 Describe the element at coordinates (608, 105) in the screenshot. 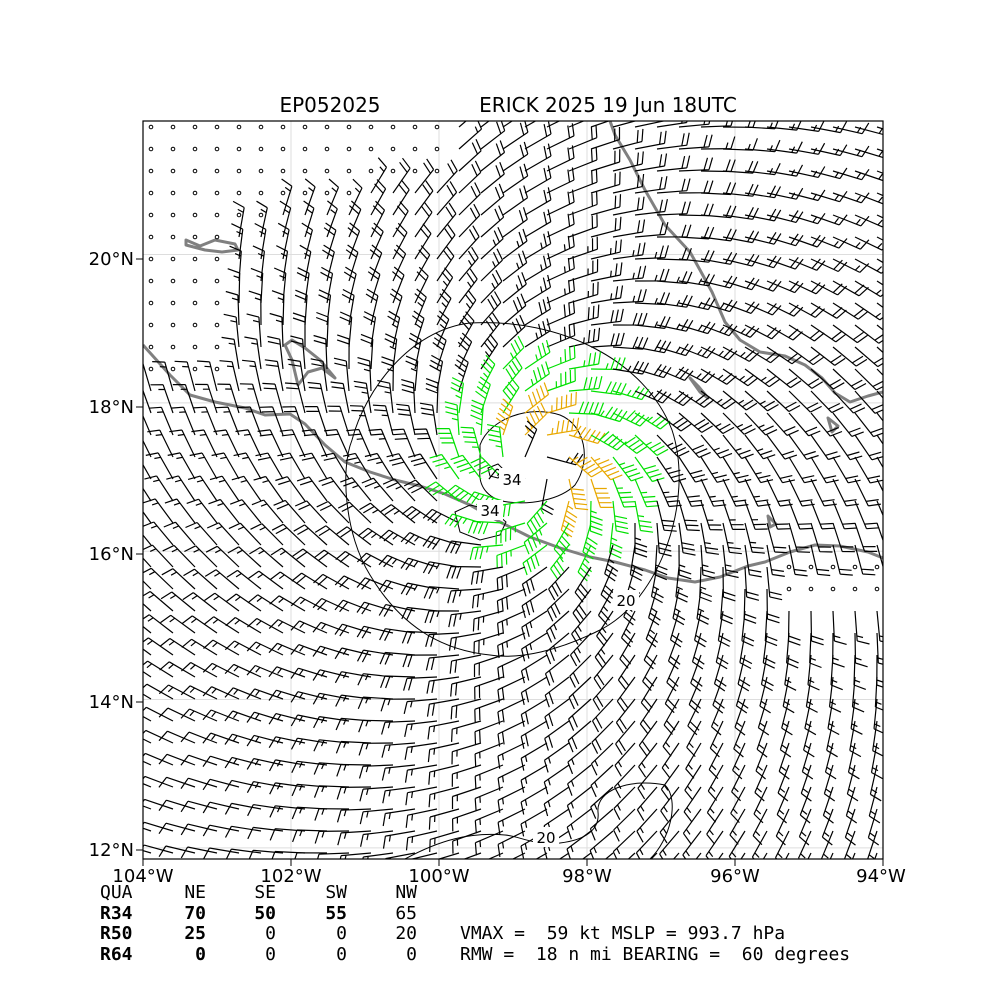

I see `storm-name-time-title: ERICK 2025 19 Jun 18UTC` at that location.